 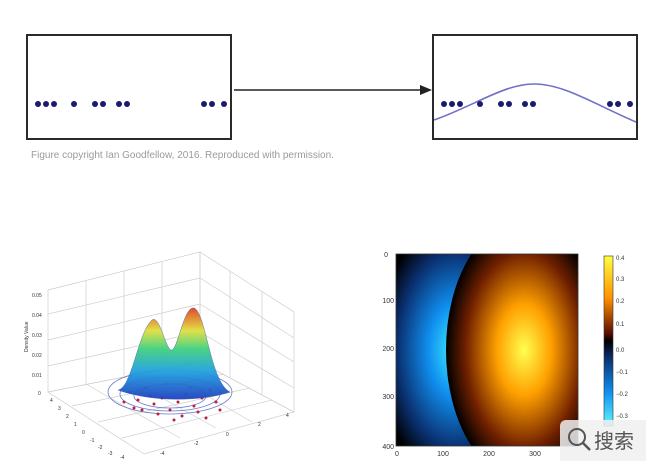 I want to click on search-watermark, so click(x=603, y=440).